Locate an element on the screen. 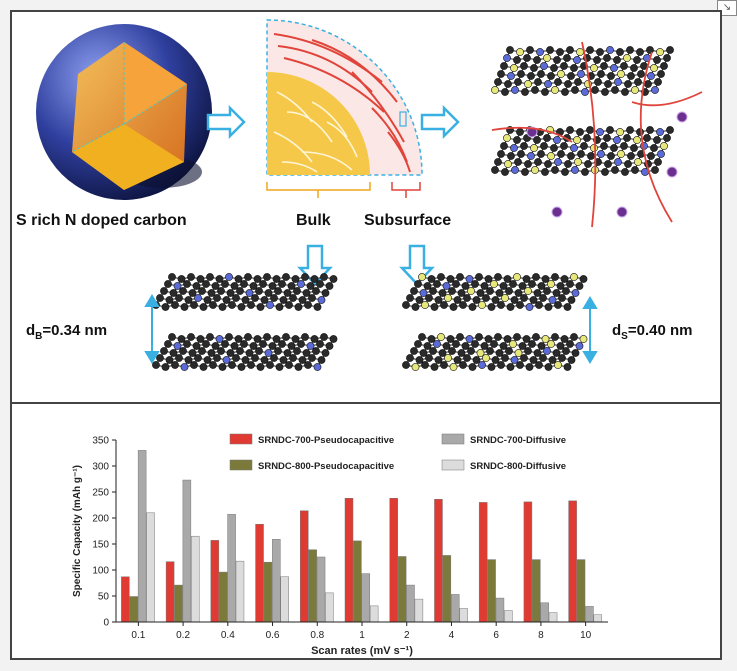  x-tick-label: 1 is located at coordinates (362, 635).